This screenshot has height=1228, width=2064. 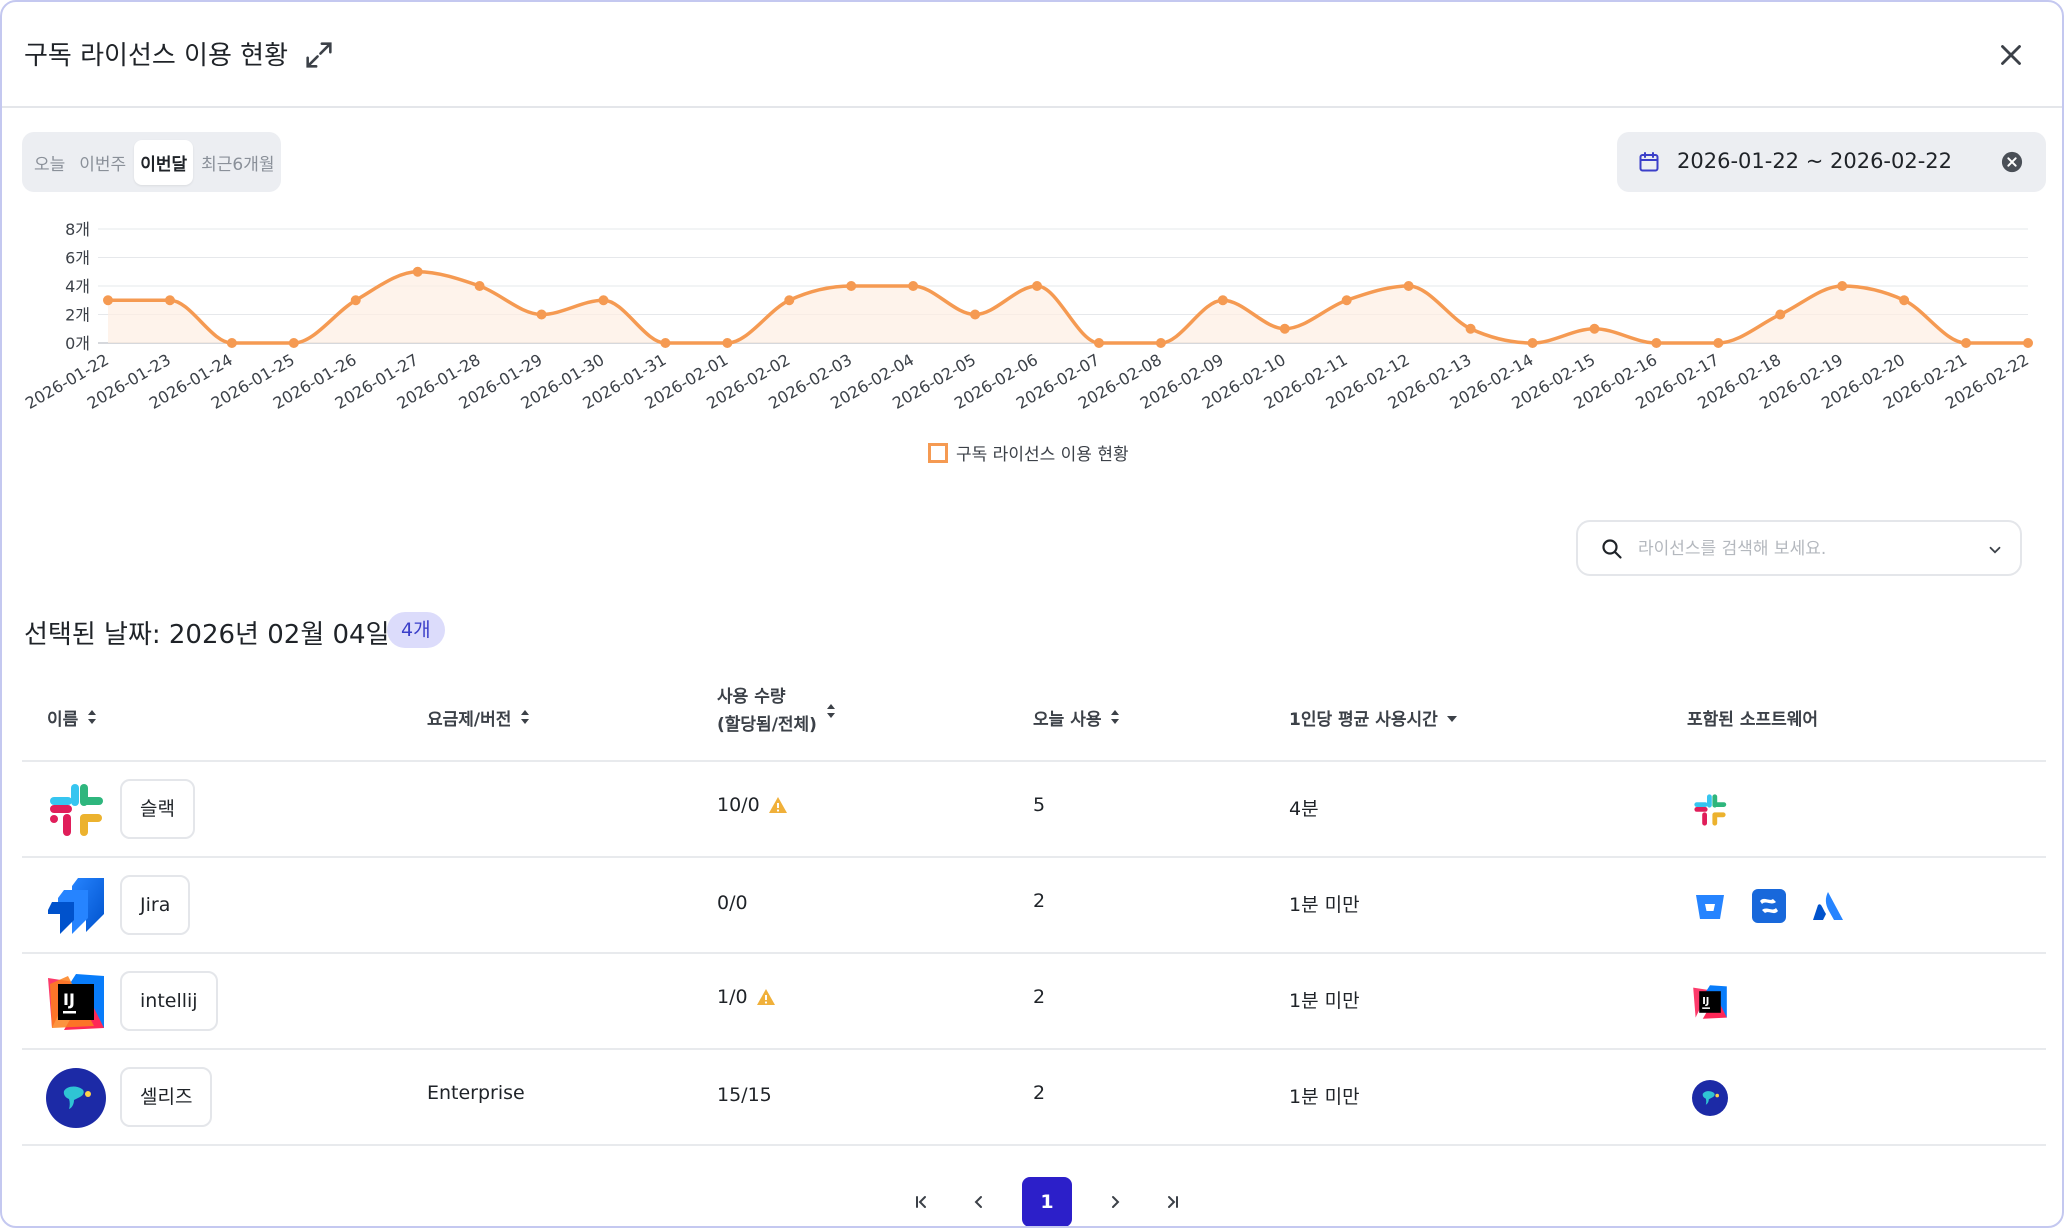 I want to click on y-tick-label: 6개, so click(x=77, y=258).